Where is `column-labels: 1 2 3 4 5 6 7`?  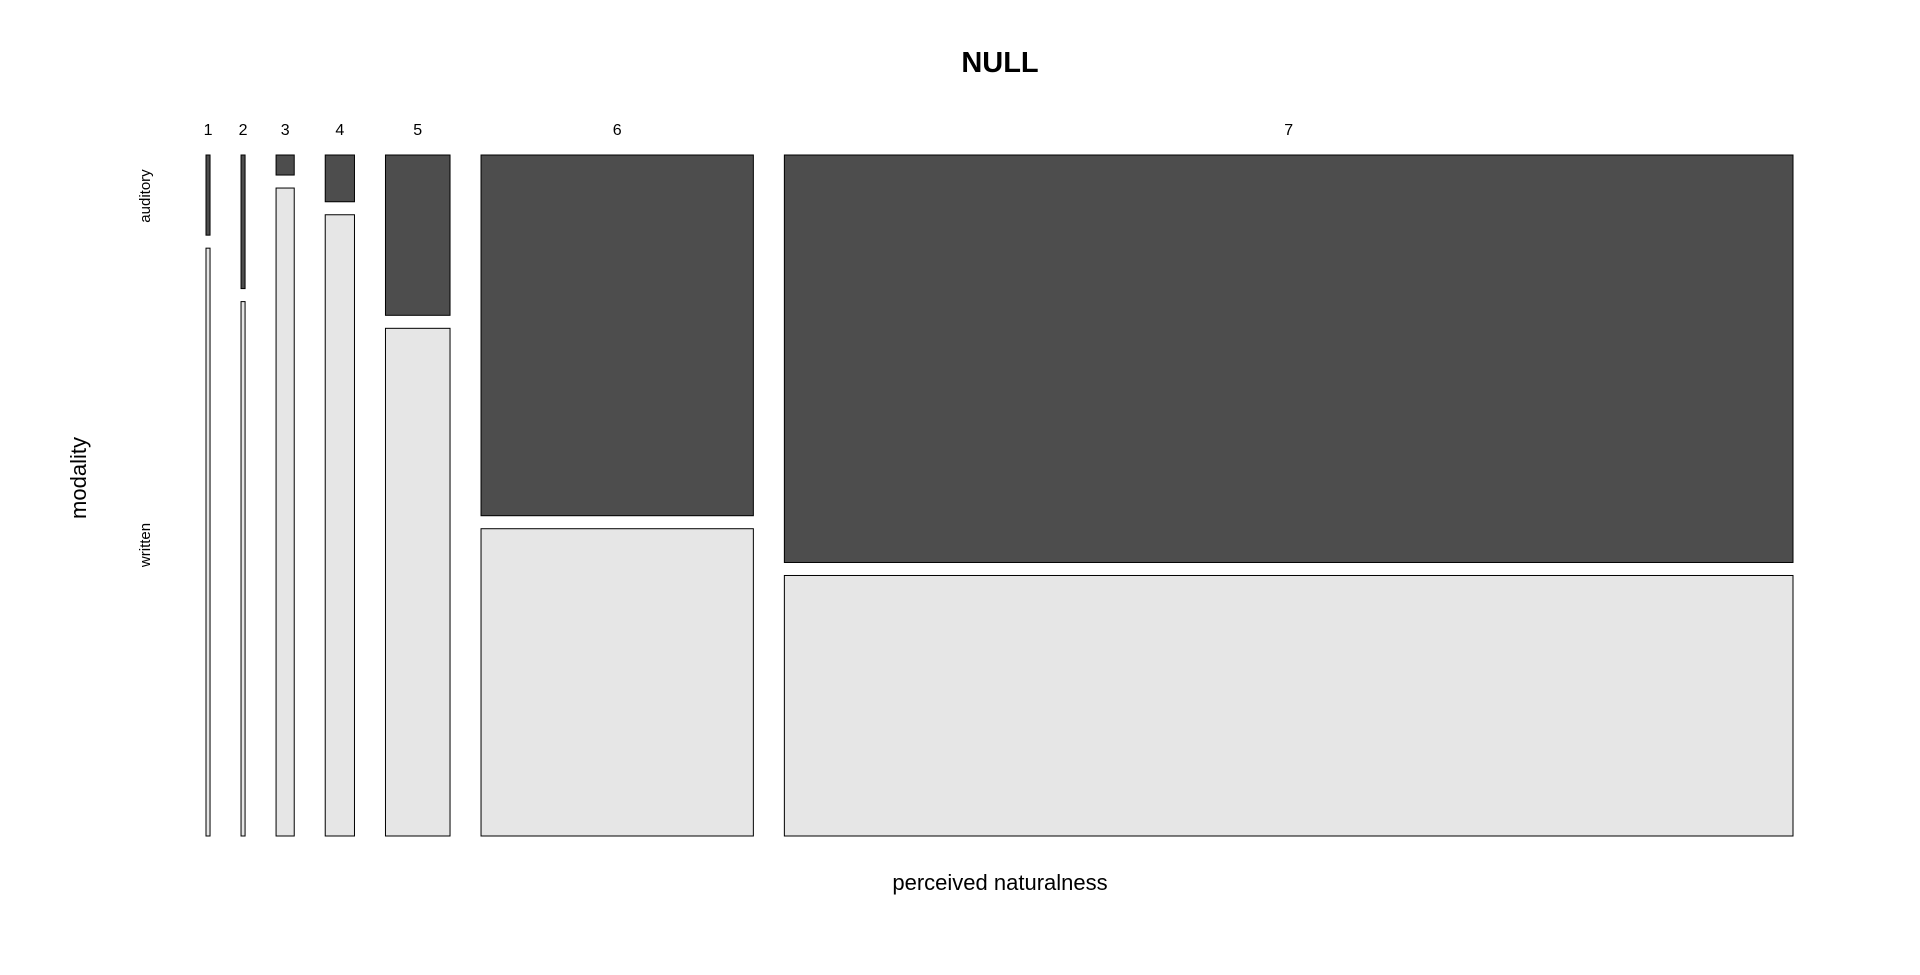
column-labels: 1 2 3 4 5 6 7 is located at coordinates (749, 130).